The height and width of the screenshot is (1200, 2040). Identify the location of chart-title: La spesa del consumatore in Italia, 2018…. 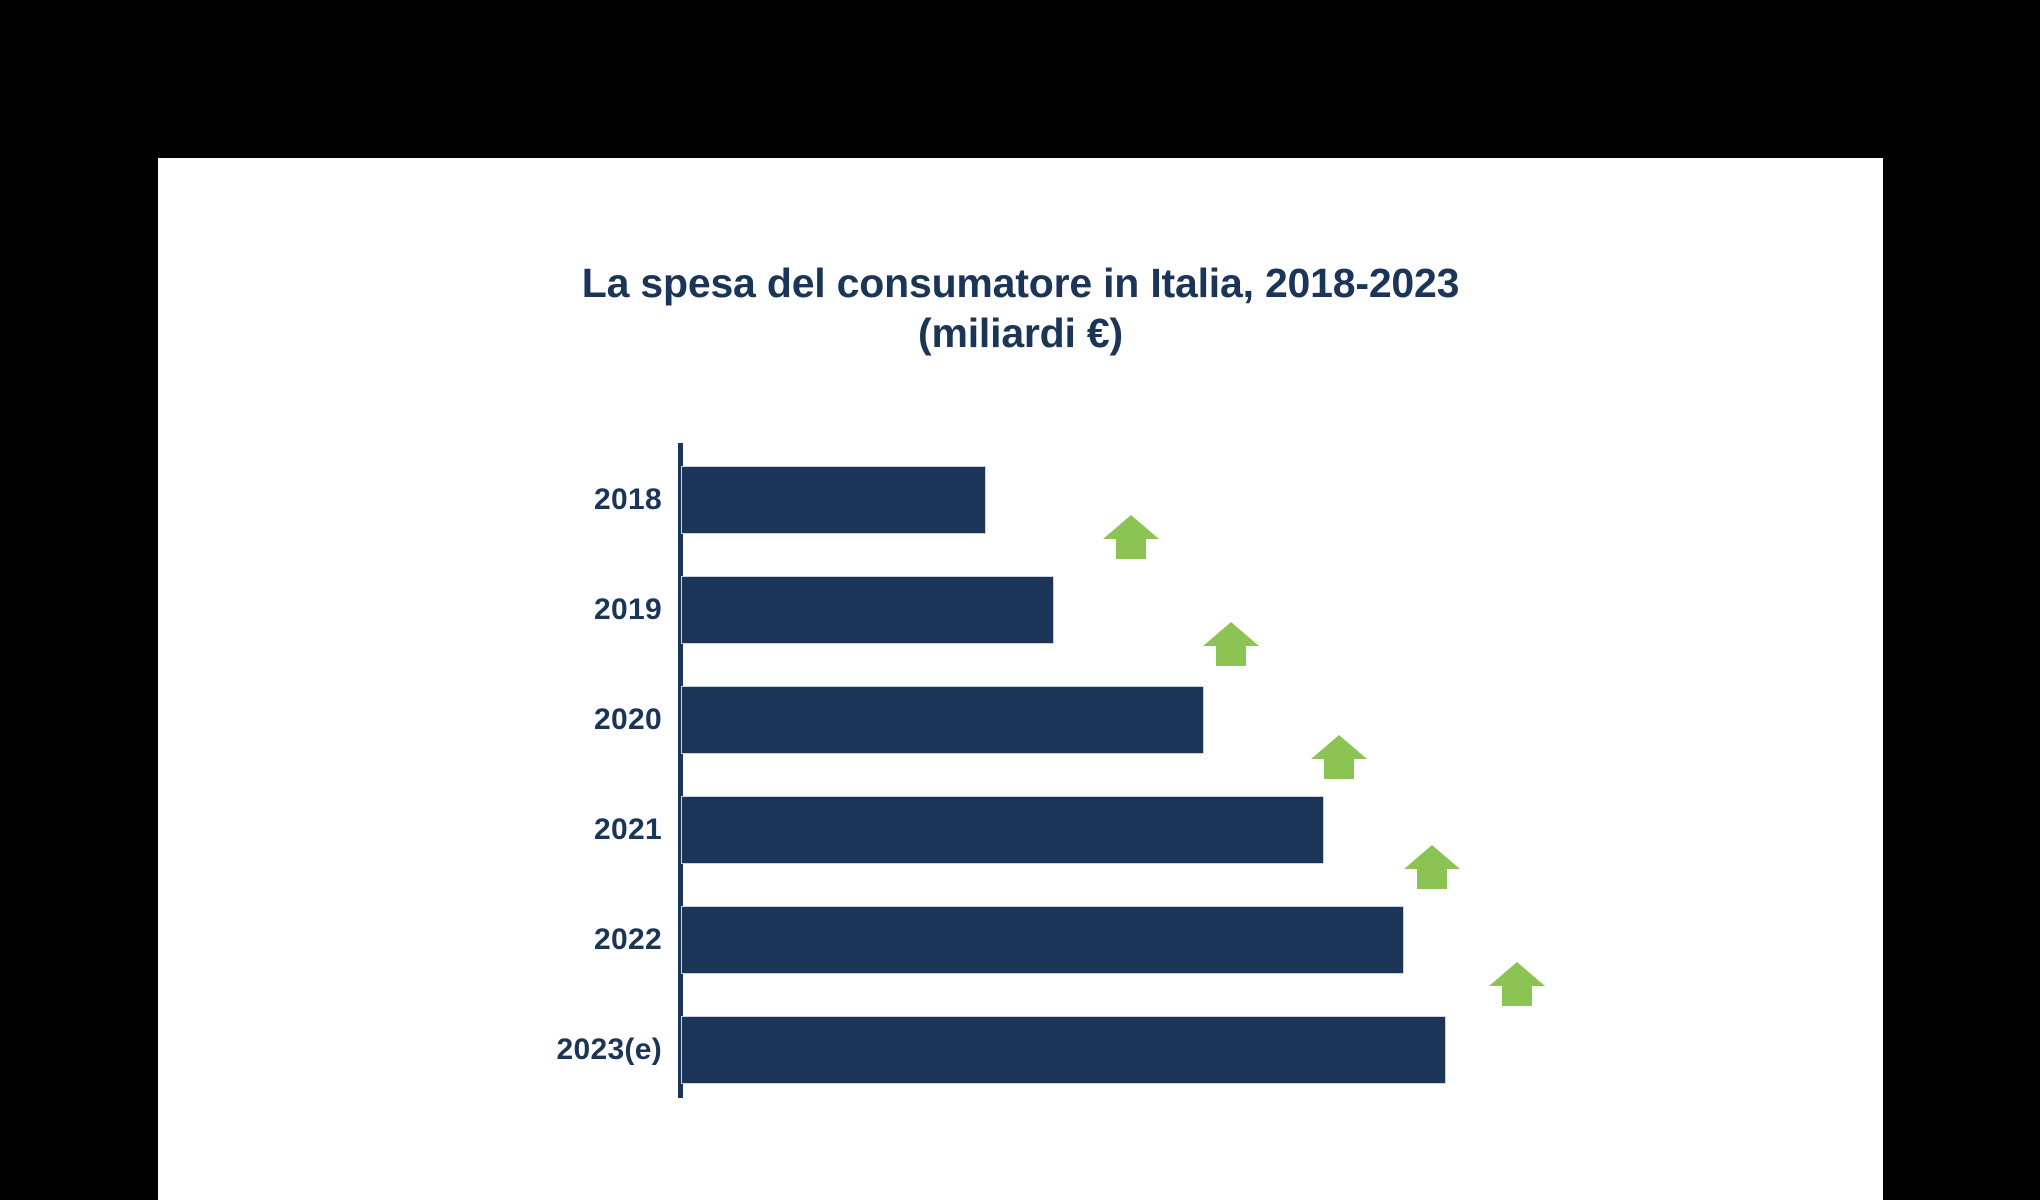
(1020, 308).